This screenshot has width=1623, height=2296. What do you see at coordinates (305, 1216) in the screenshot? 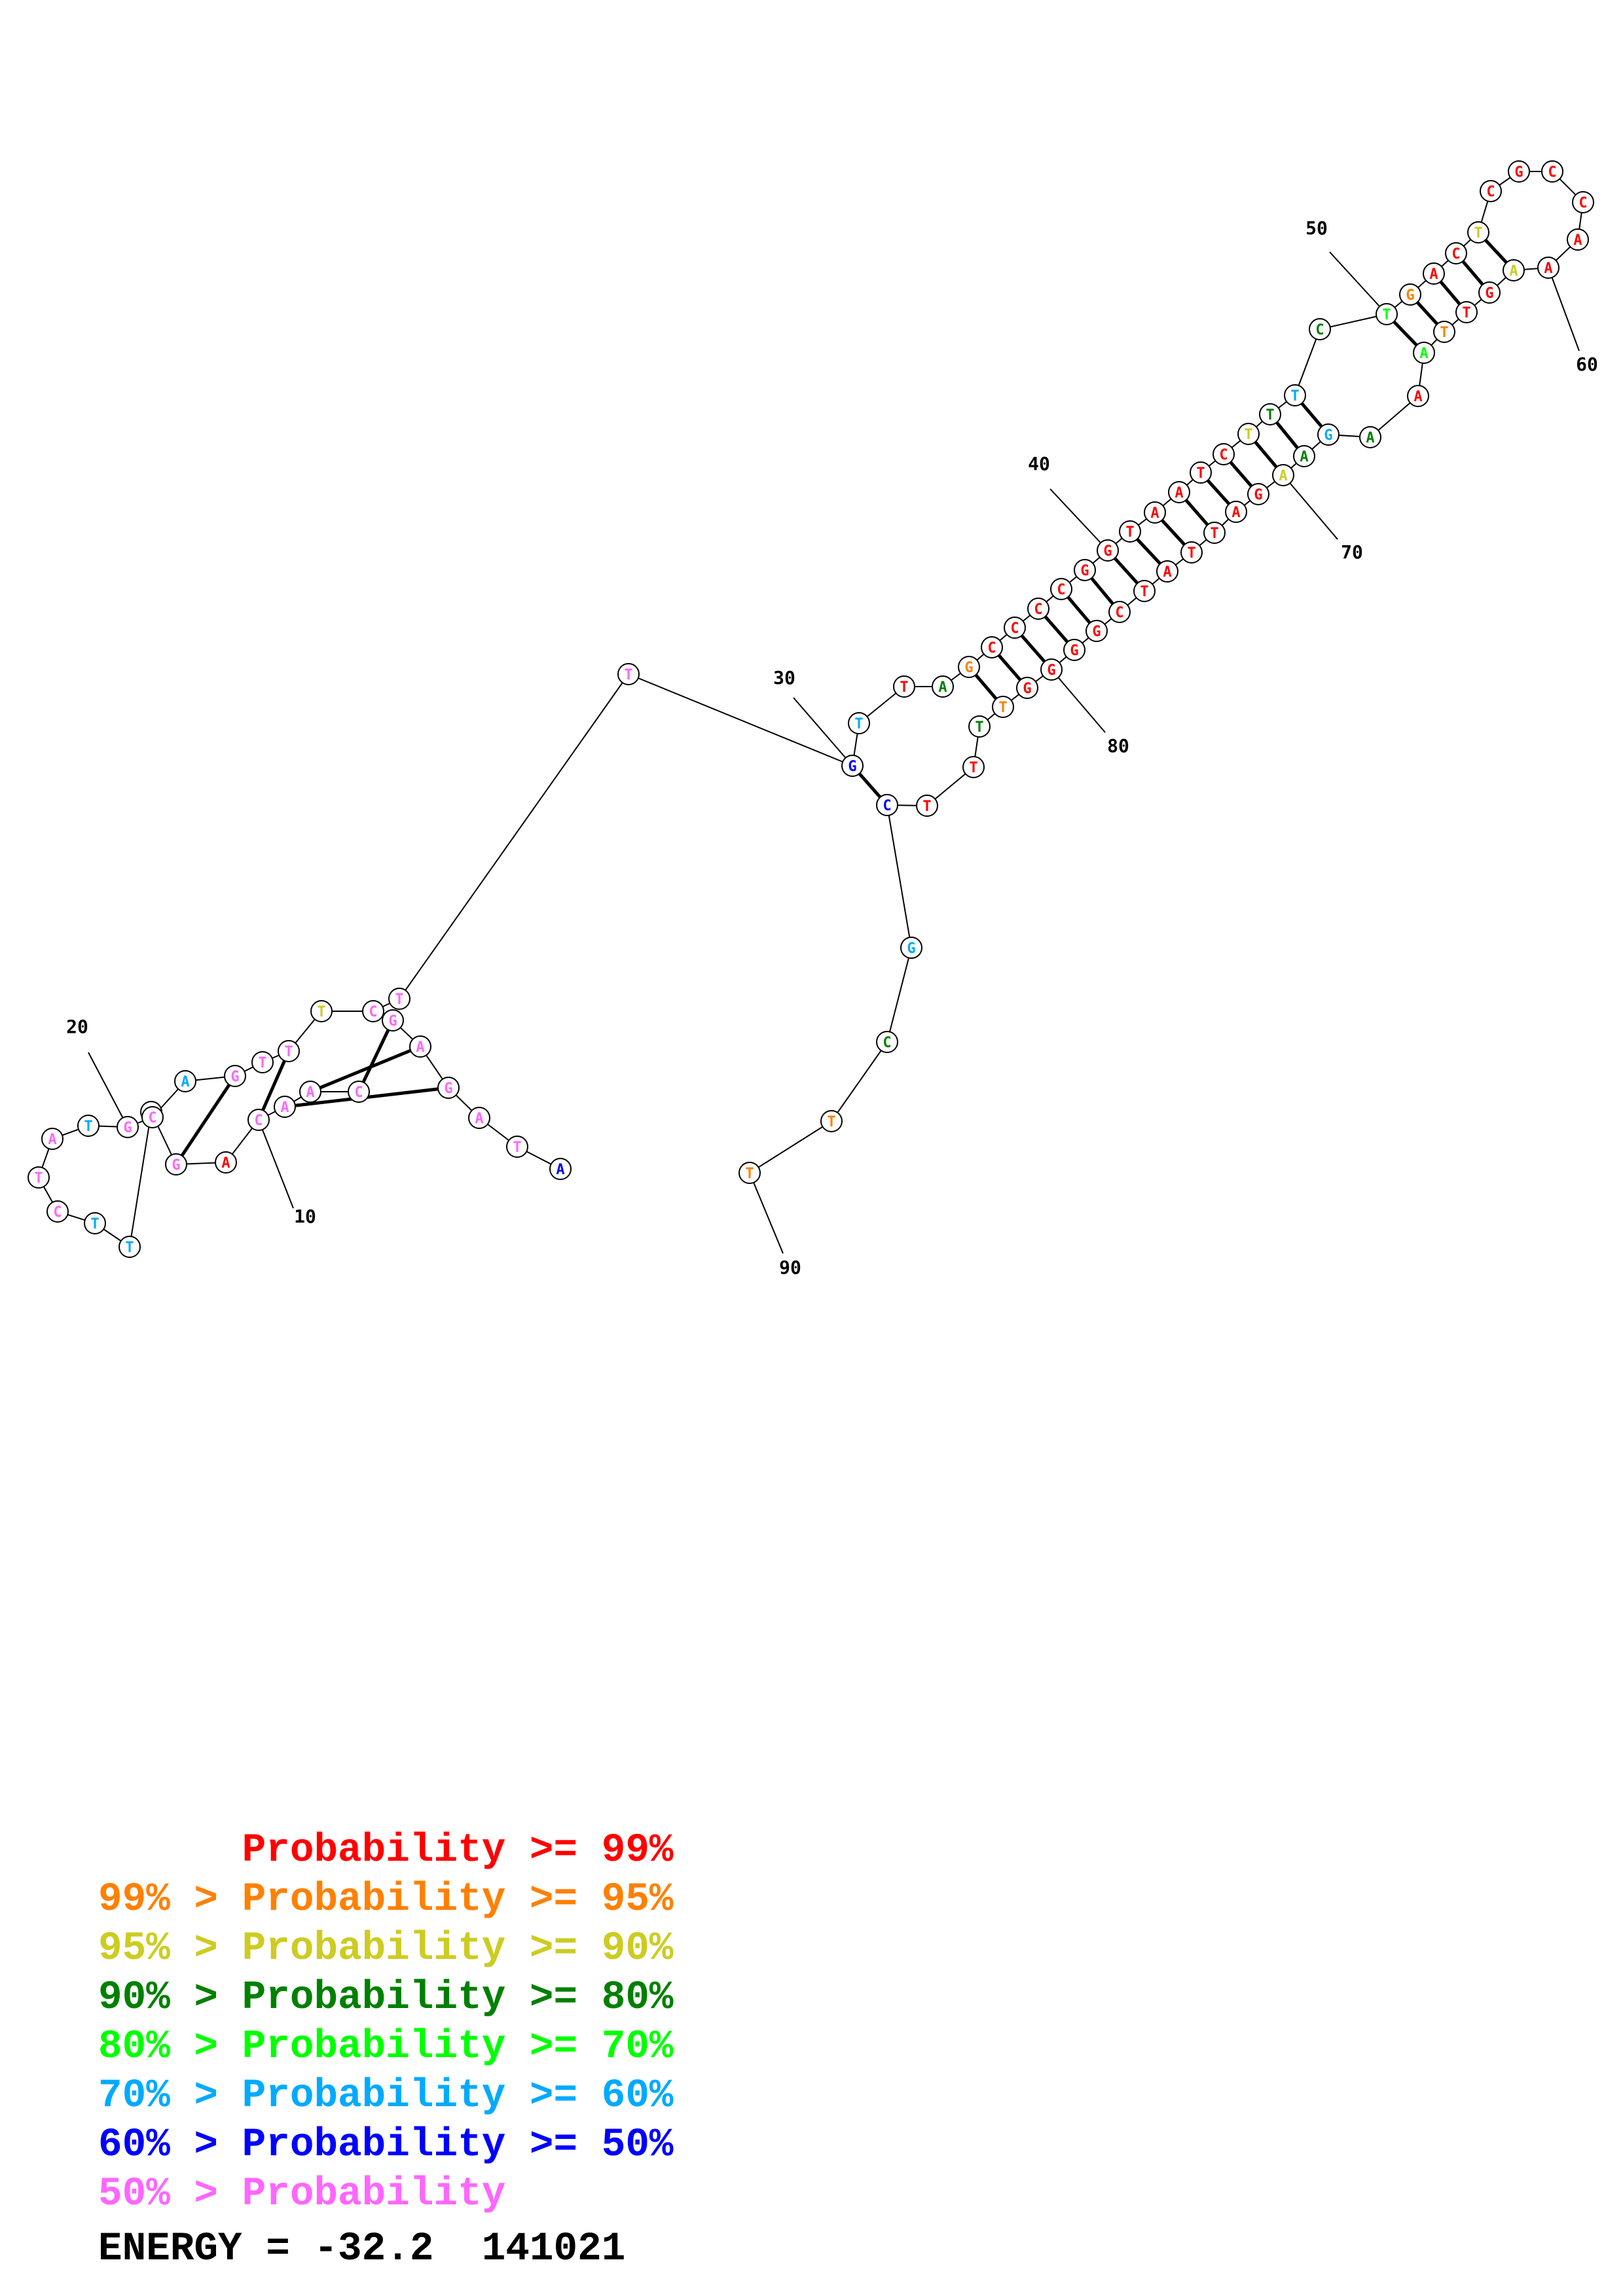
I see `tick-label: 10` at bounding box center [305, 1216].